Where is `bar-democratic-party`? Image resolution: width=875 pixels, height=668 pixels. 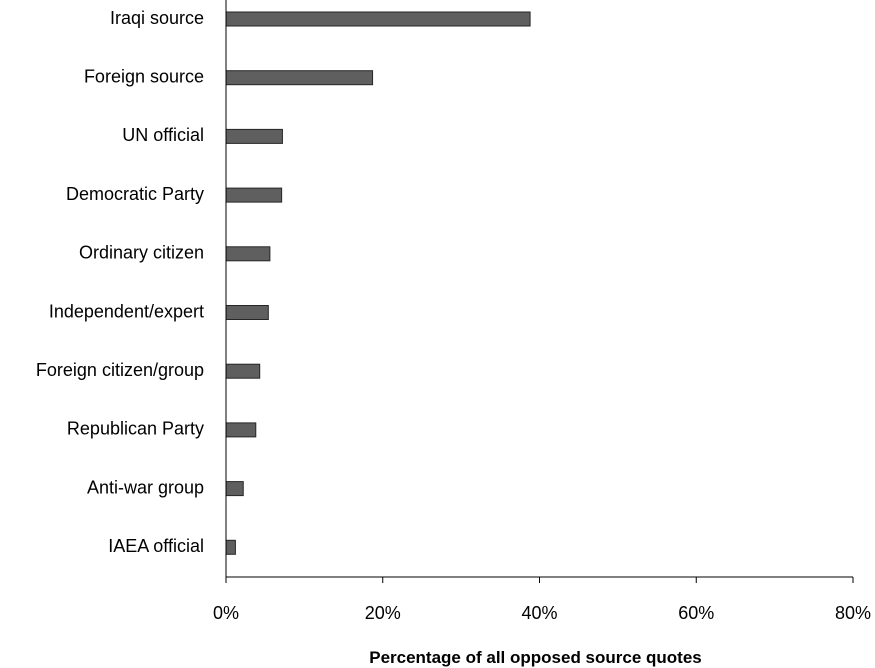 bar-democratic-party is located at coordinates (254, 195).